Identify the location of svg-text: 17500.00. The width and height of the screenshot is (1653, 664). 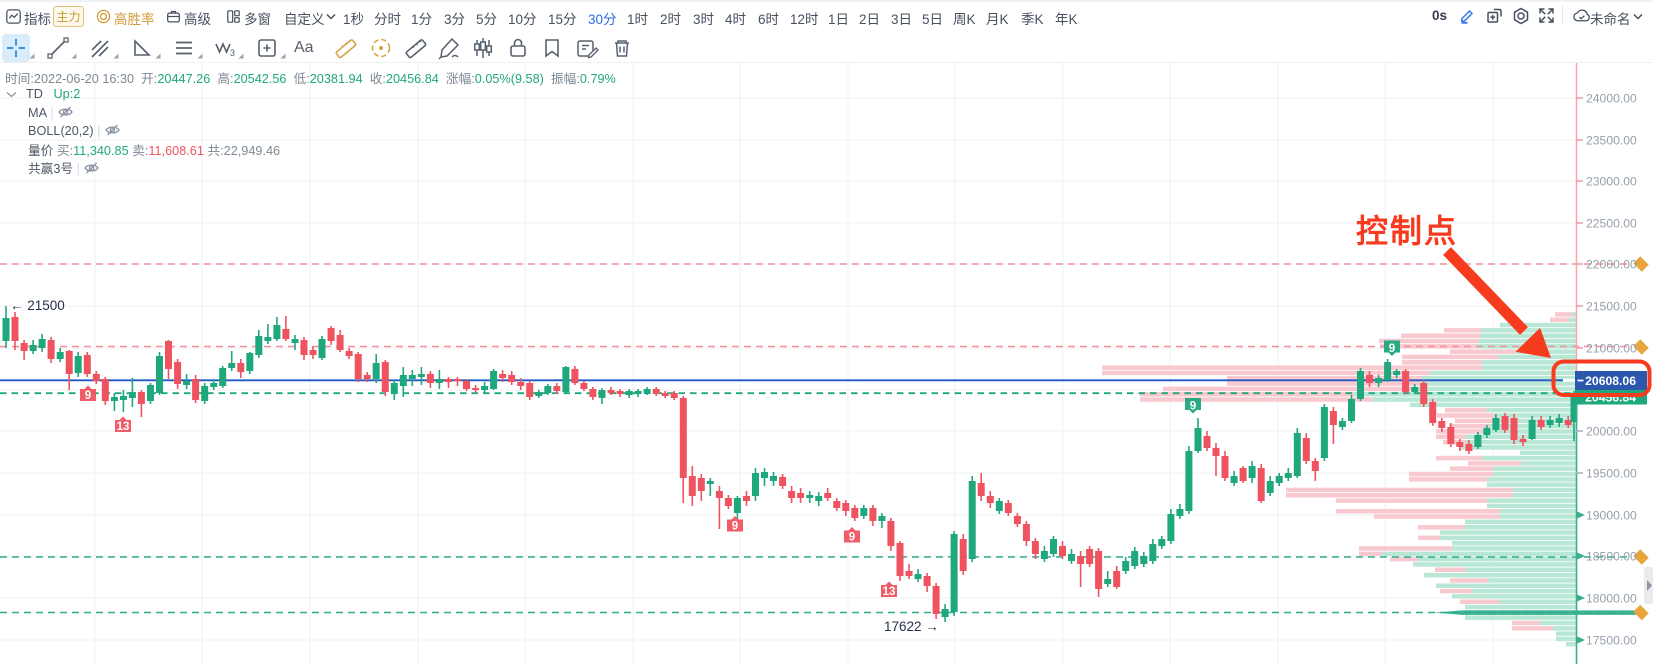
(1611, 641).